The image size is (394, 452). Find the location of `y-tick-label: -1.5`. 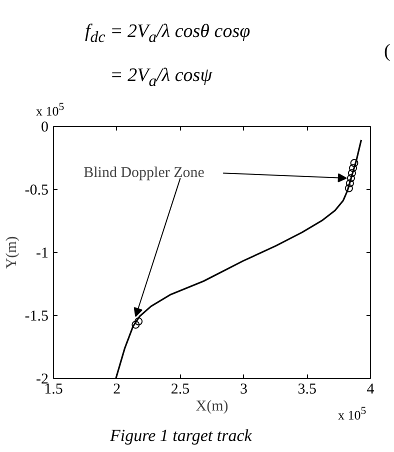

y-tick-label: -1.5 is located at coordinates (36, 316).